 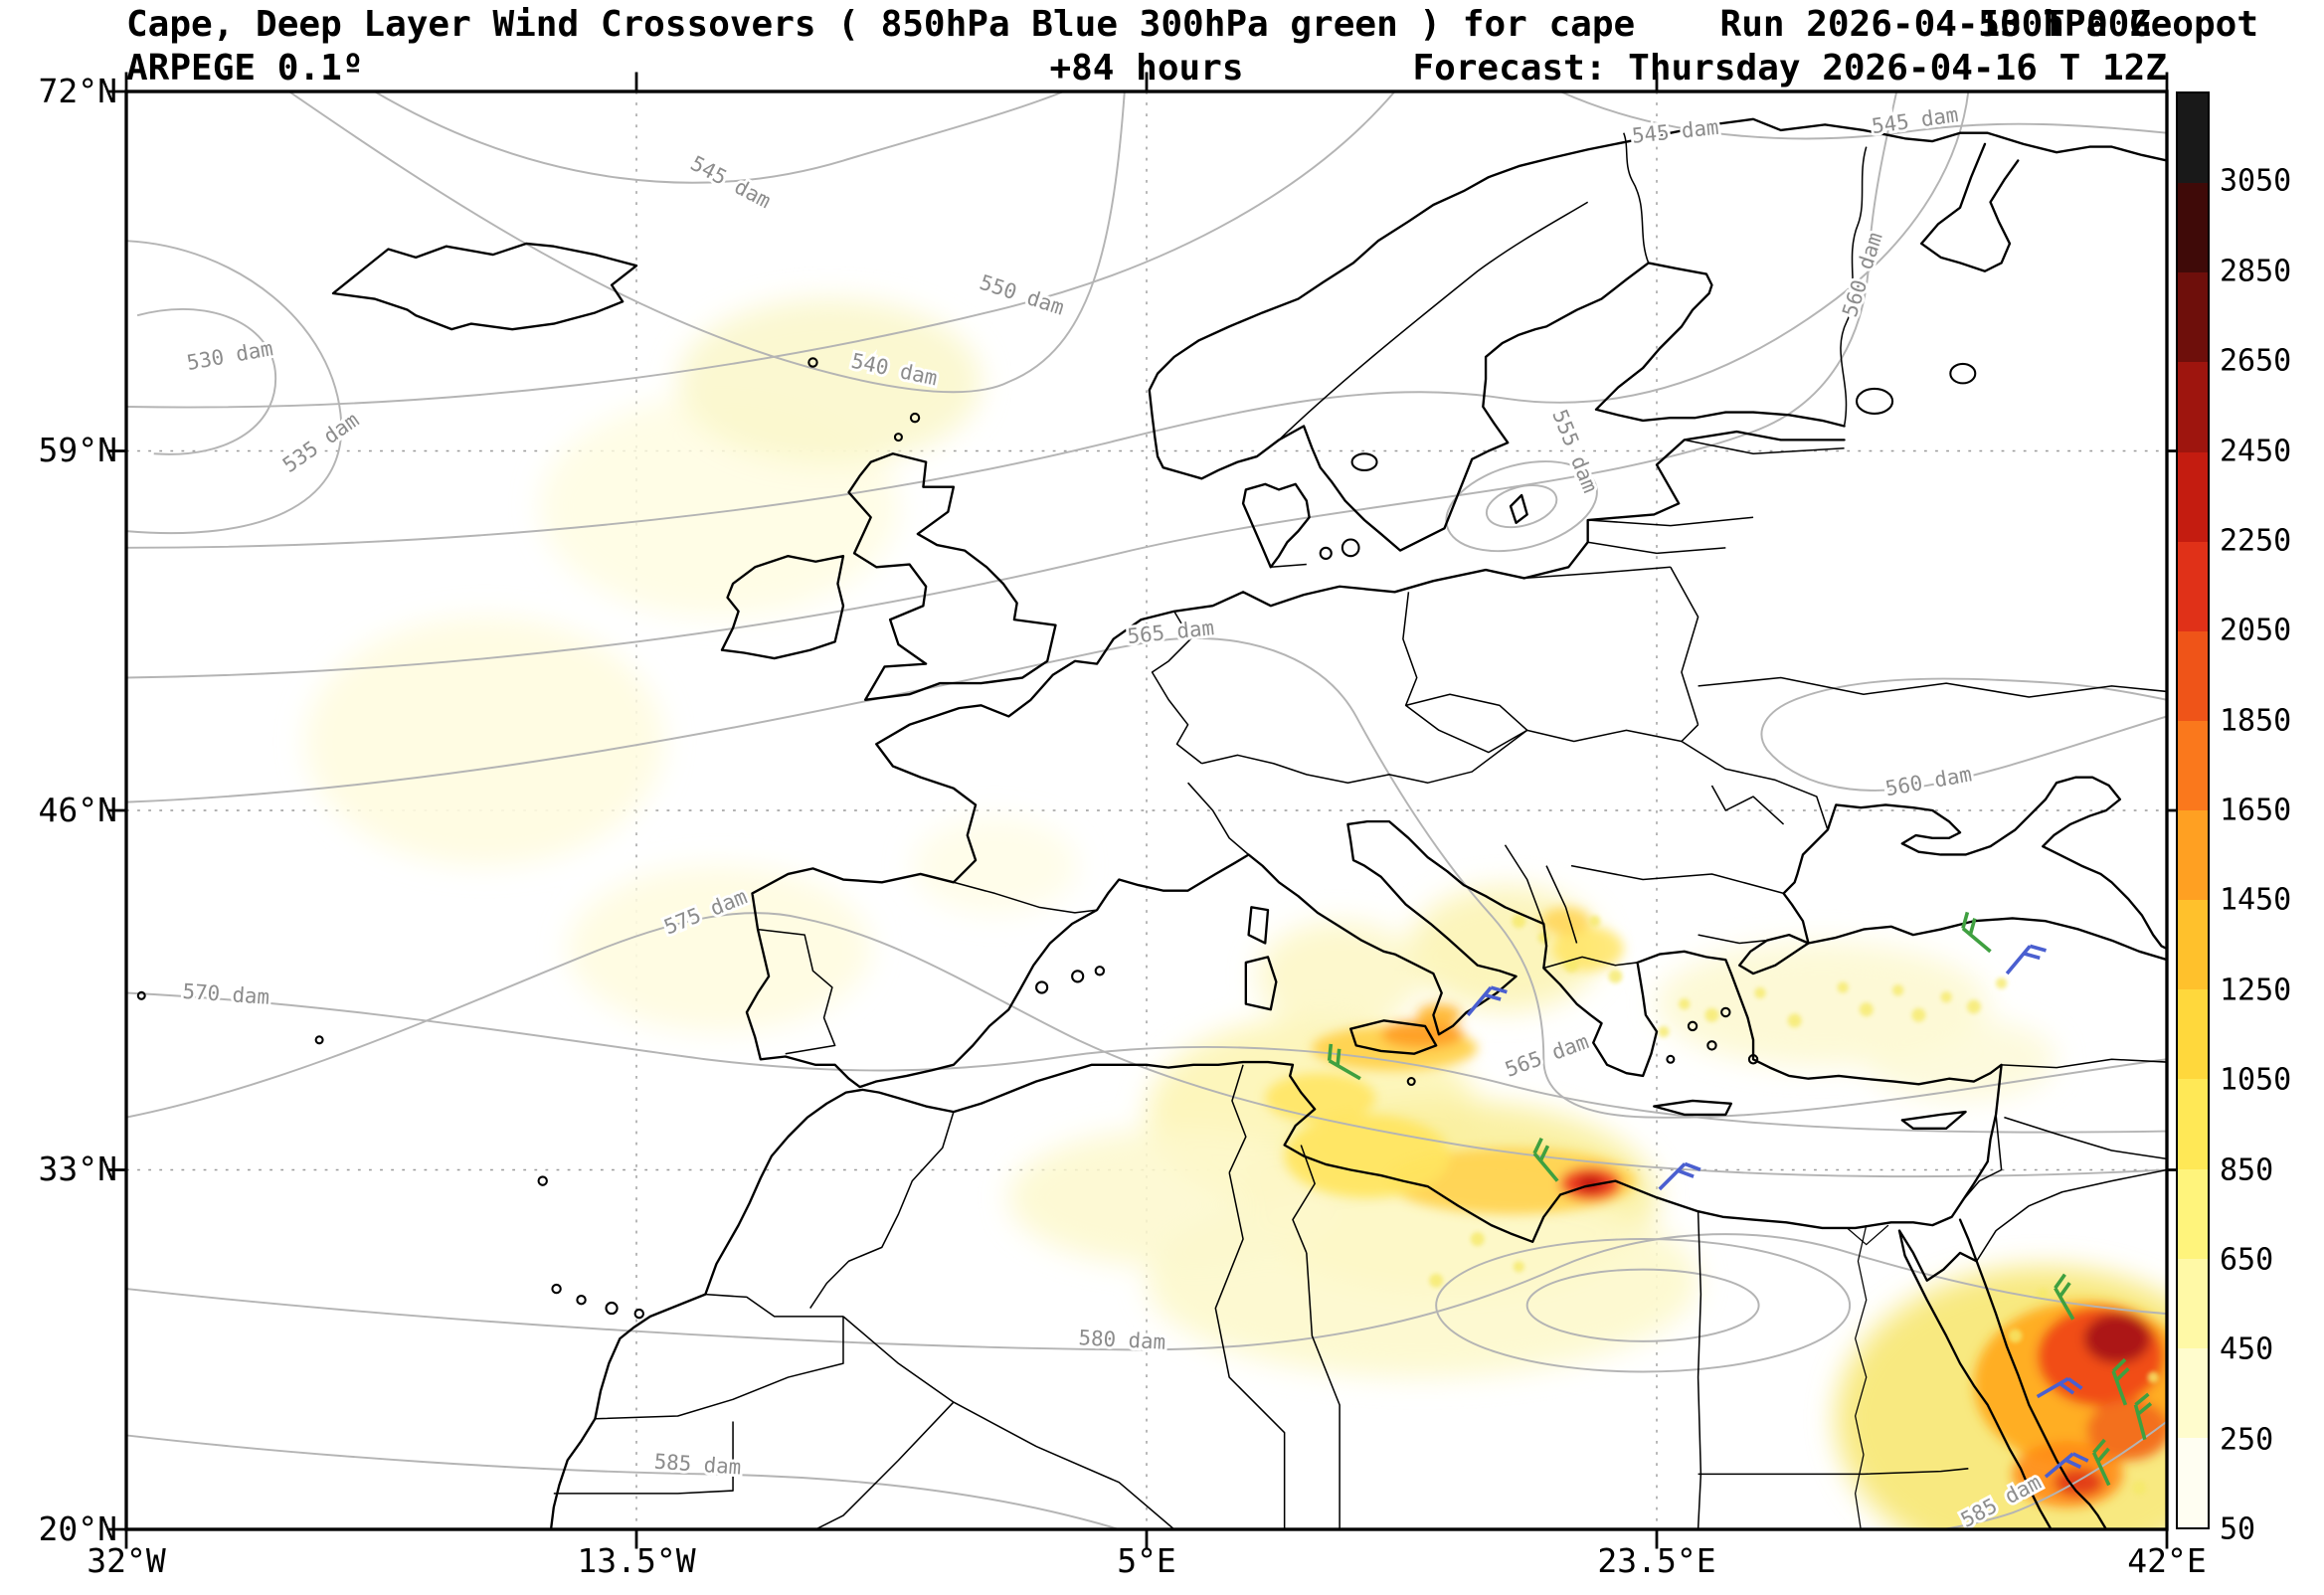 What do you see at coordinates (2256, 1080) in the screenshot?
I see `colorbar-tick-label: 1050` at bounding box center [2256, 1080].